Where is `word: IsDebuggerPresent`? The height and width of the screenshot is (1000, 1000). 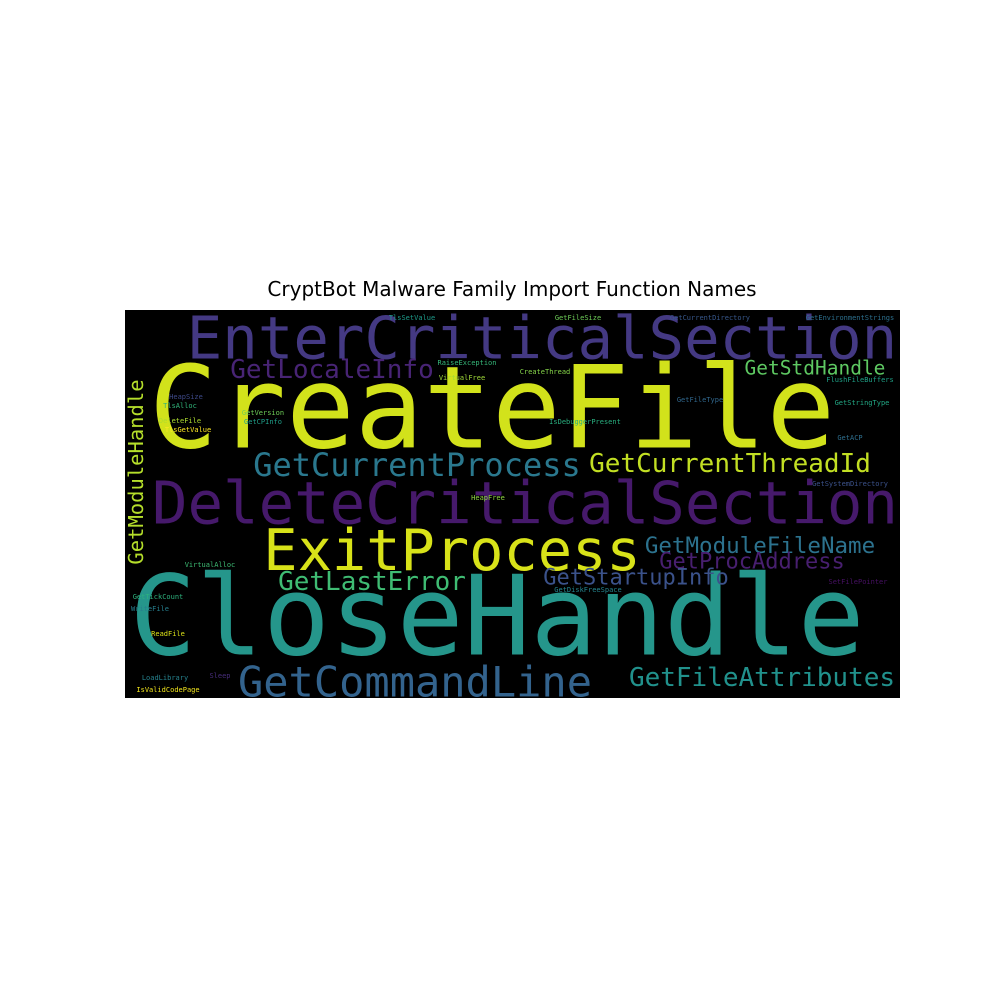
word: IsDebuggerPresent is located at coordinates (585, 422).